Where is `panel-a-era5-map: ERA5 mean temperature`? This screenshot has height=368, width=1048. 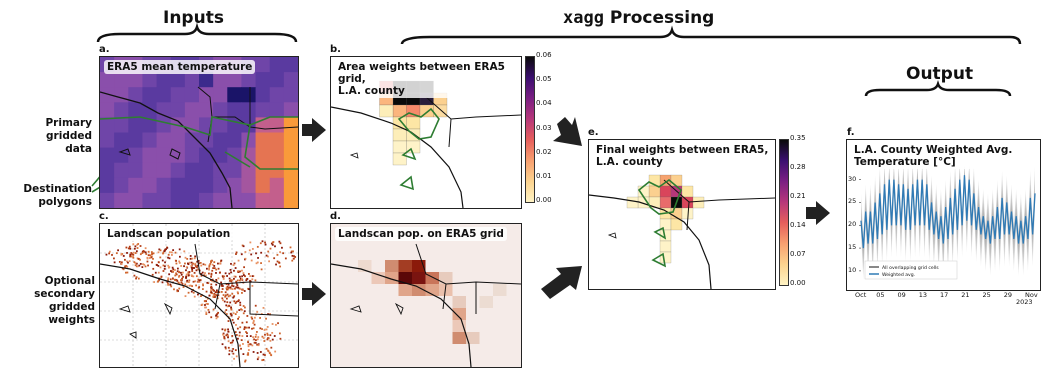 panel-a-era5-map: ERA5 mean temperature is located at coordinates (199, 132).